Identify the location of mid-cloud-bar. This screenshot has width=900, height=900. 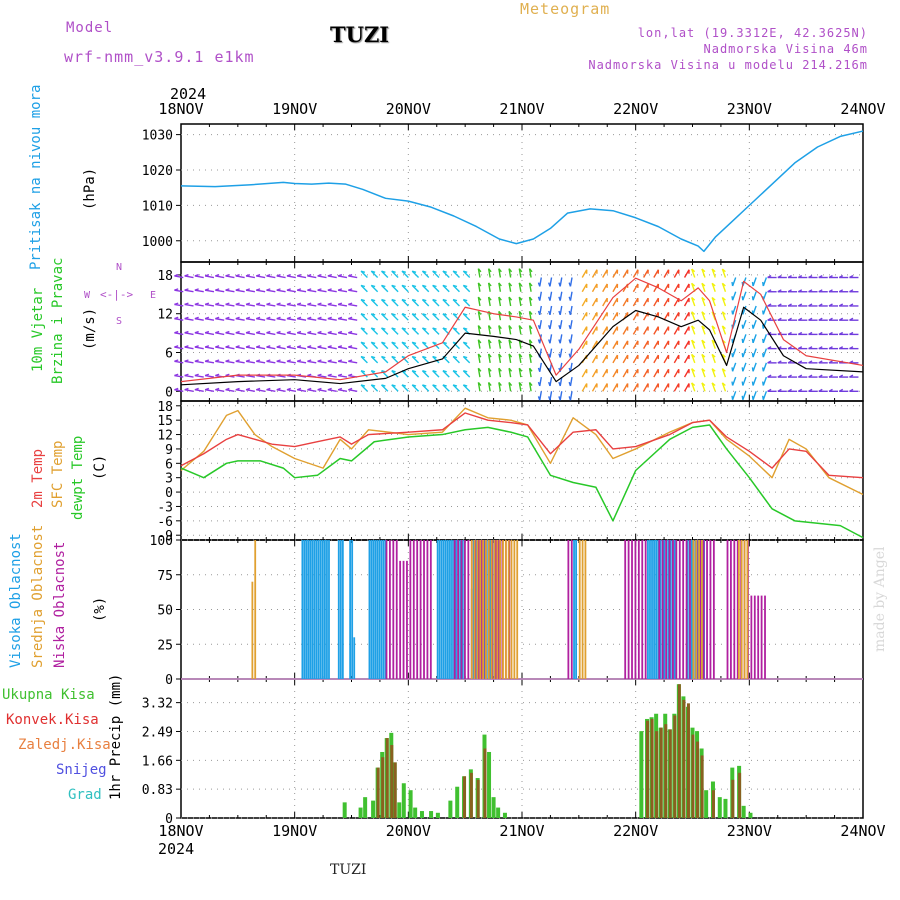
(579, 609).